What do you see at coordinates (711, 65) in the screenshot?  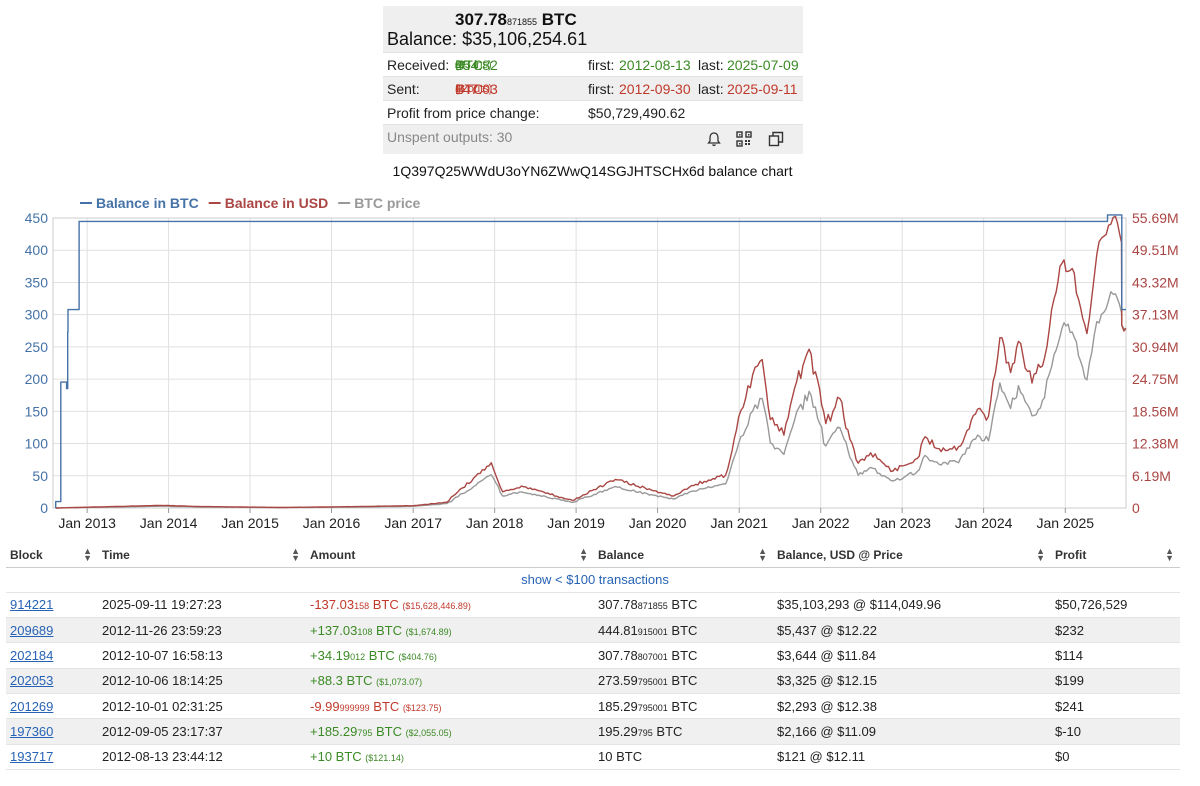 I see `received-last-label: last:` at bounding box center [711, 65].